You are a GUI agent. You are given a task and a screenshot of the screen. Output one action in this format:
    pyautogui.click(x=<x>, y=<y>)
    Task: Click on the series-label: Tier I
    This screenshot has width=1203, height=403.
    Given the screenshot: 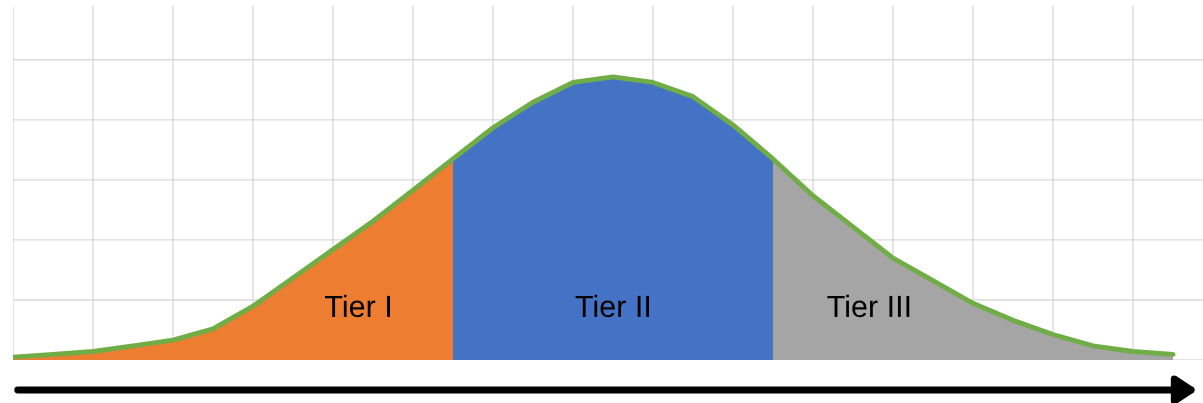 What is the action you would take?
    pyautogui.click(x=357, y=306)
    